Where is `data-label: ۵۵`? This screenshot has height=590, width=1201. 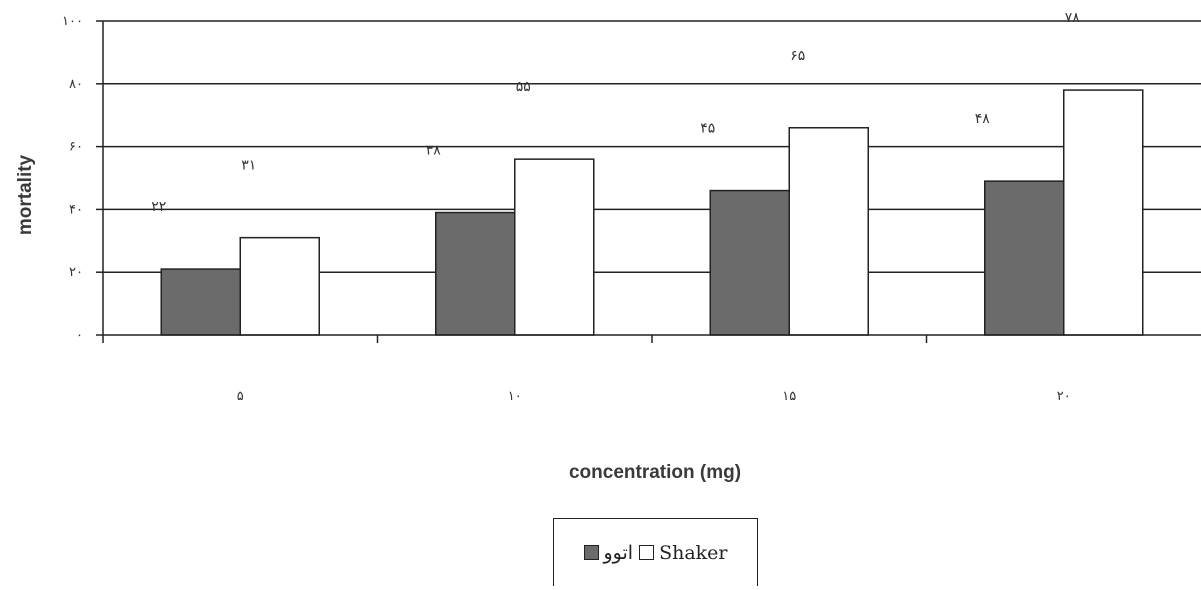 data-label: ۵۵ is located at coordinates (523, 87).